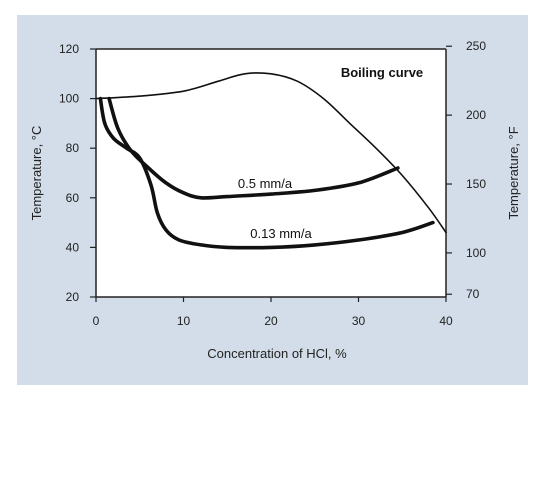 The width and height of the screenshot is (549, 485). What do you see at coordinates (36, 173) in the screenshot?
I see `y-axis-title-left: Temperature, °C` at bounding box center [36, 173].